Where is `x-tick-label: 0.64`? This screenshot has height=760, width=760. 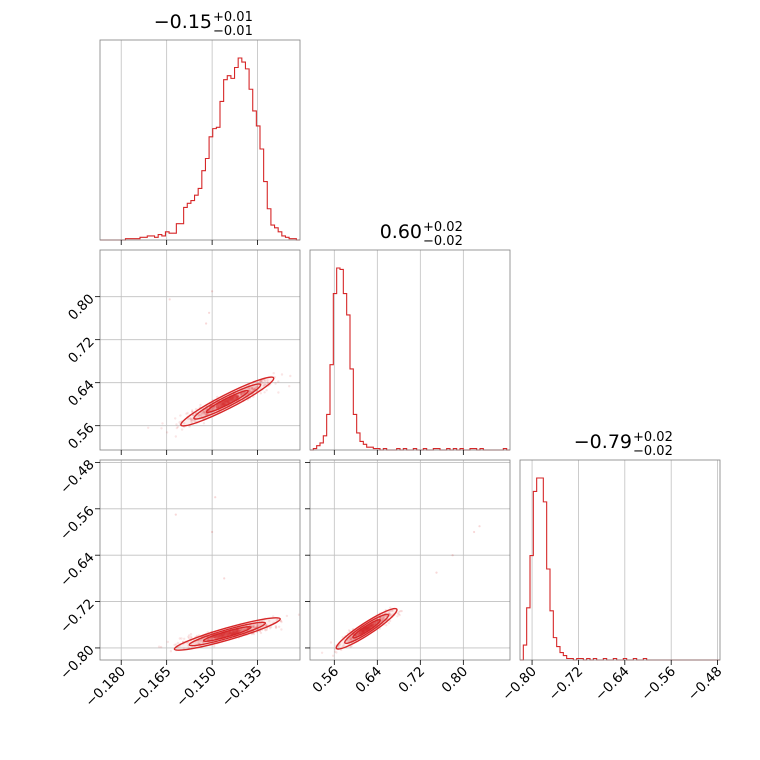
x-tick-label: 0.64 is located at coordinates (369, 680).